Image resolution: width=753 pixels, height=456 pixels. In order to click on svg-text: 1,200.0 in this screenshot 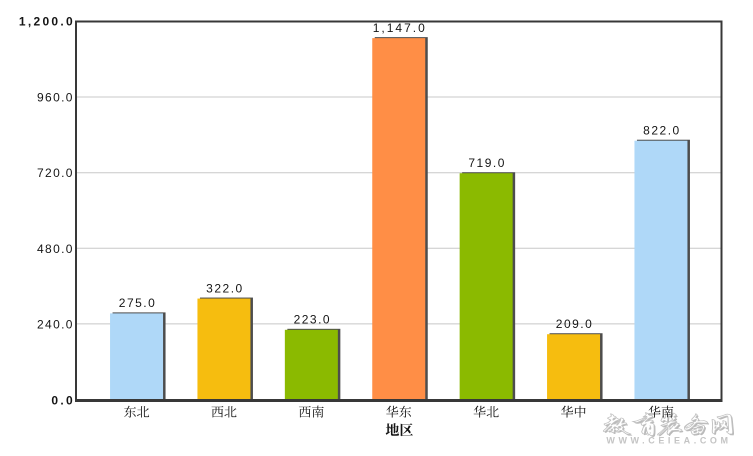, I will do `click(47, 22)`.